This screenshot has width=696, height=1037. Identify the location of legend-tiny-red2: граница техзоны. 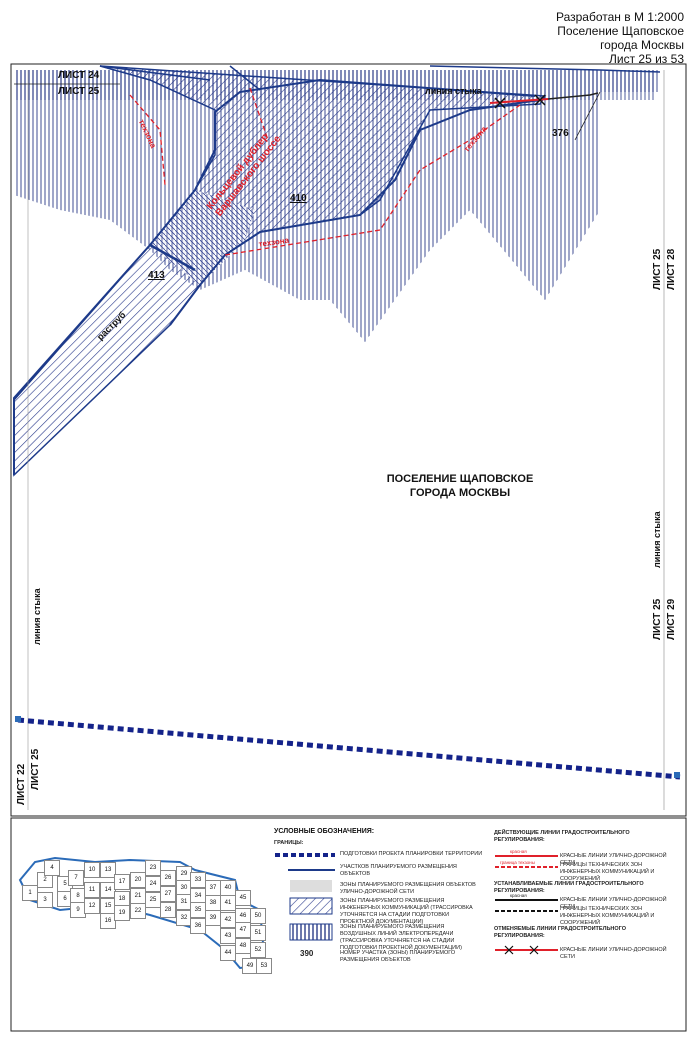
(517, 862).